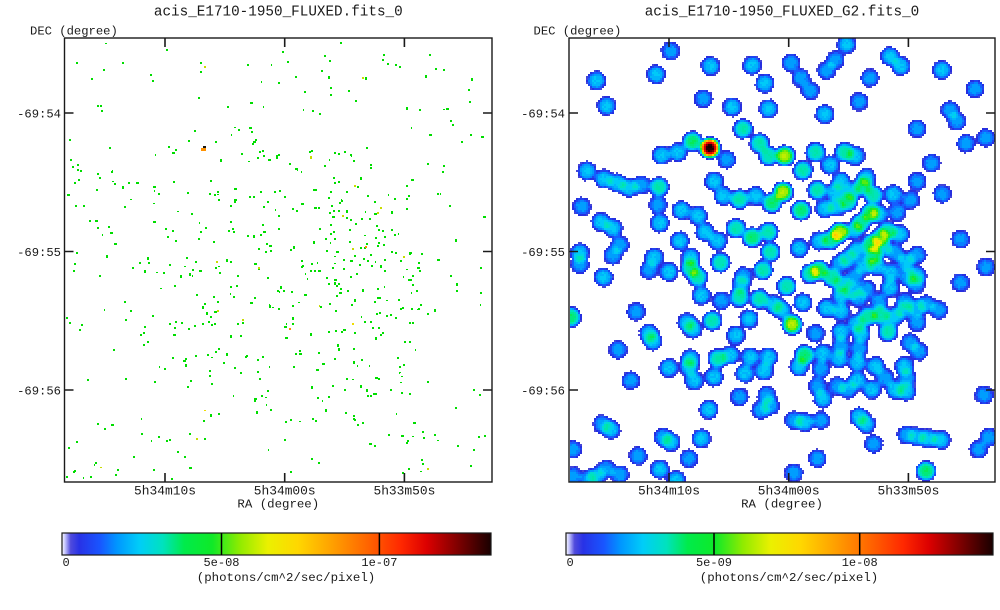 This screenshot has height=610, width=1000. I want to click on svg-text: 1e-07, so click(379, 563).